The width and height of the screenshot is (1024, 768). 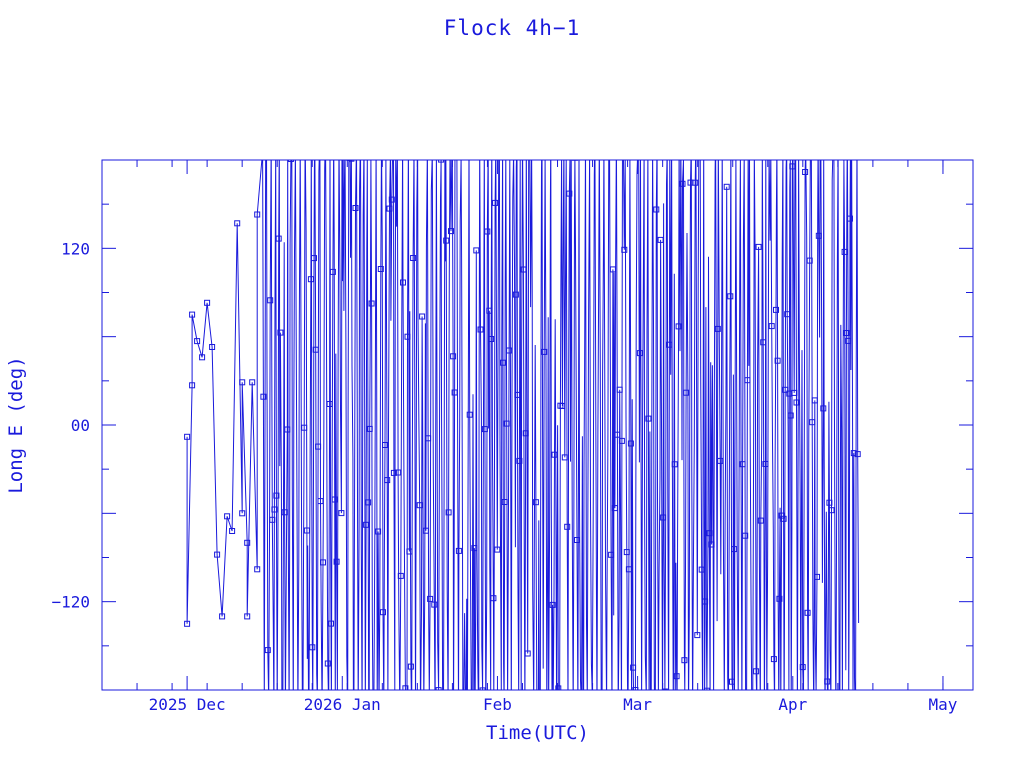 What do you see at coordinates (497, 704) in the screenshot?
I see `x-tick-label: Feb` at bounding box center [497, 704].